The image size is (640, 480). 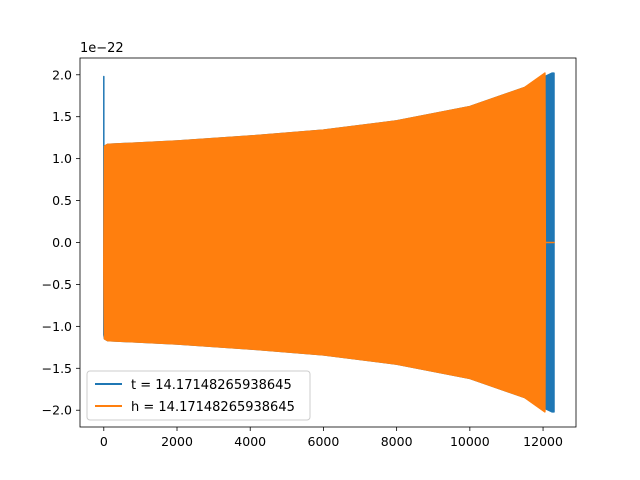 What do you see at coordinates (62, 200) in the screenshot?
I see `y-tick-label: 0.5` at bounding box center [62, 200].